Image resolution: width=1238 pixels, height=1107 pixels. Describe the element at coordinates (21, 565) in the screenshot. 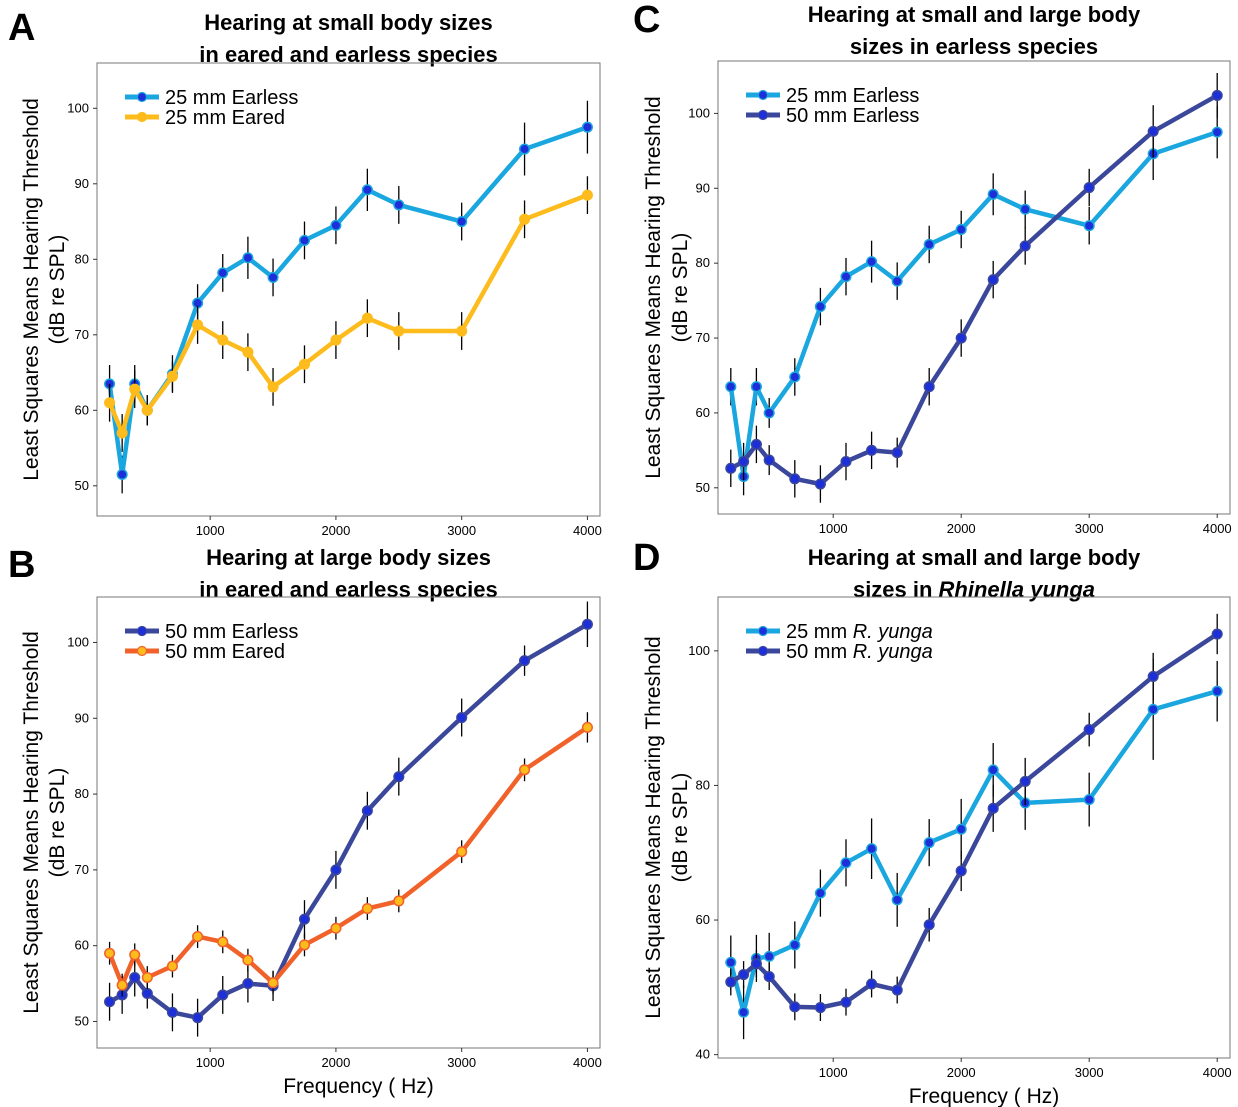

I see `panel-letter: B` at that location.